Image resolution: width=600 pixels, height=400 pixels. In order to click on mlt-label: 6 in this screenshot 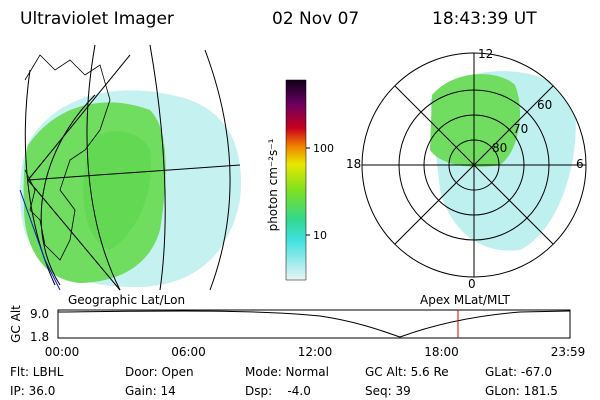, I will do `click(580, 164)`.